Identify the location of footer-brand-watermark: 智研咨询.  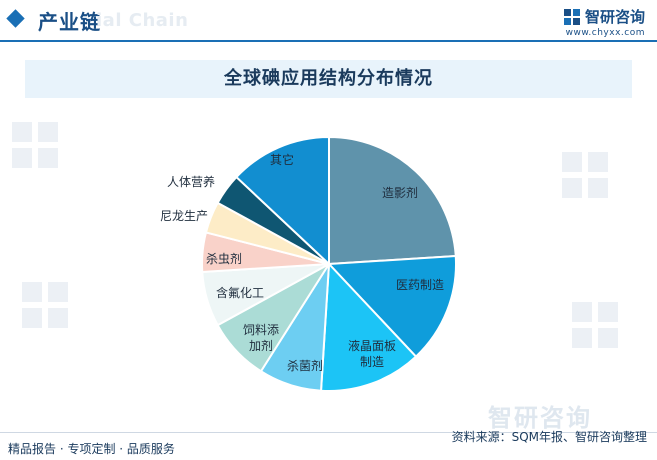
(540, 418).